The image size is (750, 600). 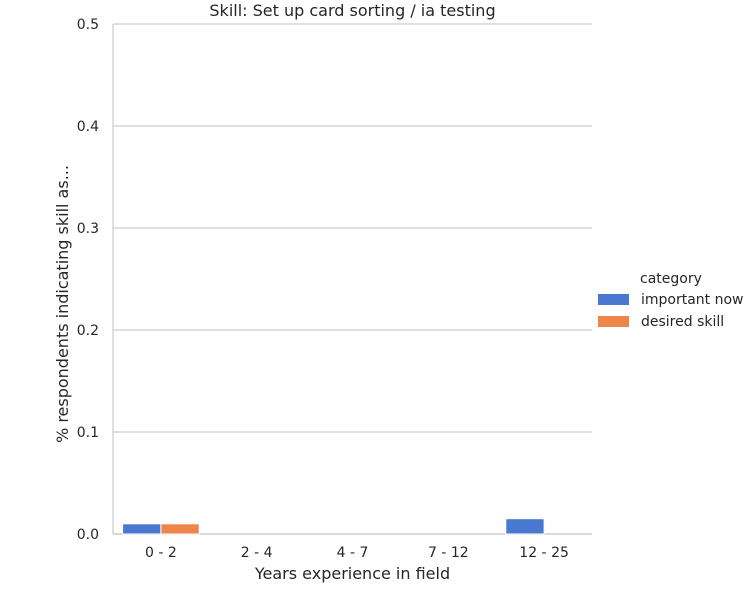 What do you see at coordinates (88, 229) in the screenshot?
I see `y-tick-label: 0.3` at bounding box center [88, 229].